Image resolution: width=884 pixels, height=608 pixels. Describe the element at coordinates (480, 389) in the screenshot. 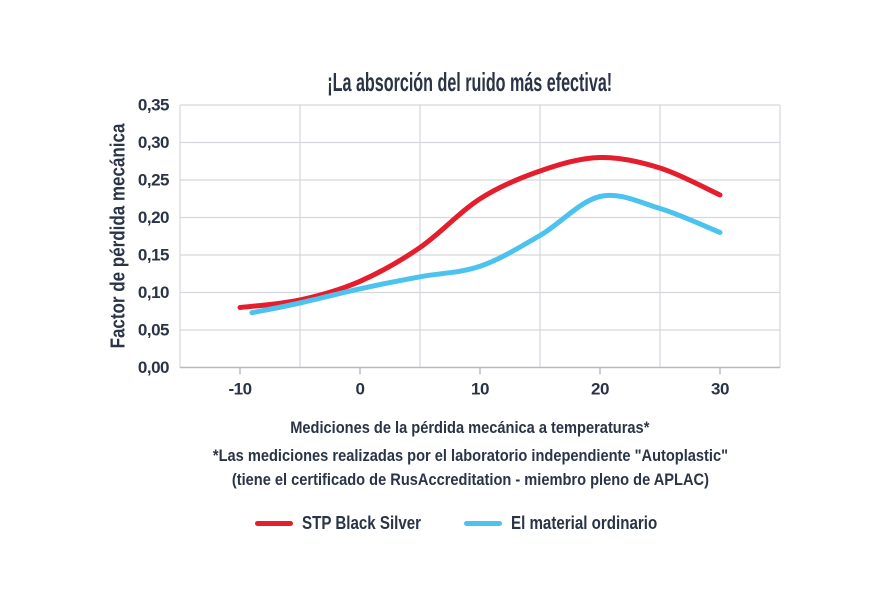

I see `x-tick-label: 10` at that location.